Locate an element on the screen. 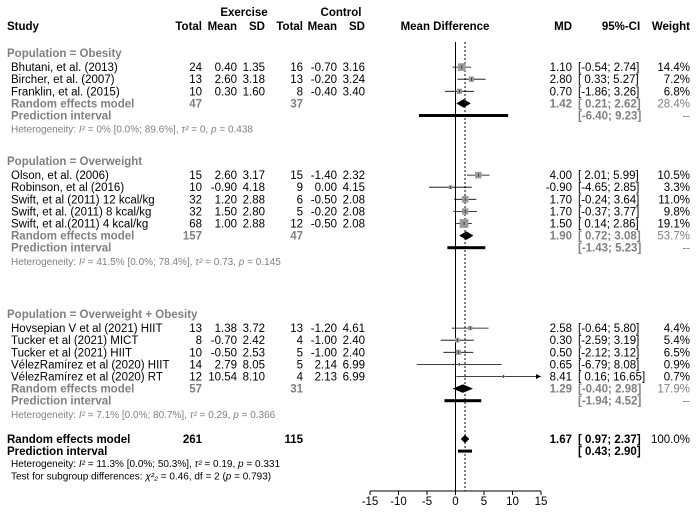 Image resolution: width=696 pixels, height=516 pixels. study-weight: 3.3% is located at coordinates (677, 188).